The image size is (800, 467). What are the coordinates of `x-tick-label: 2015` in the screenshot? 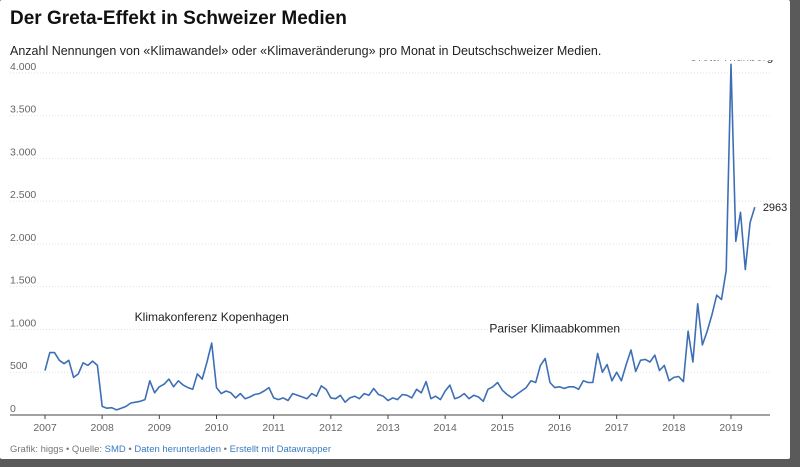 It's located at (503, 428).